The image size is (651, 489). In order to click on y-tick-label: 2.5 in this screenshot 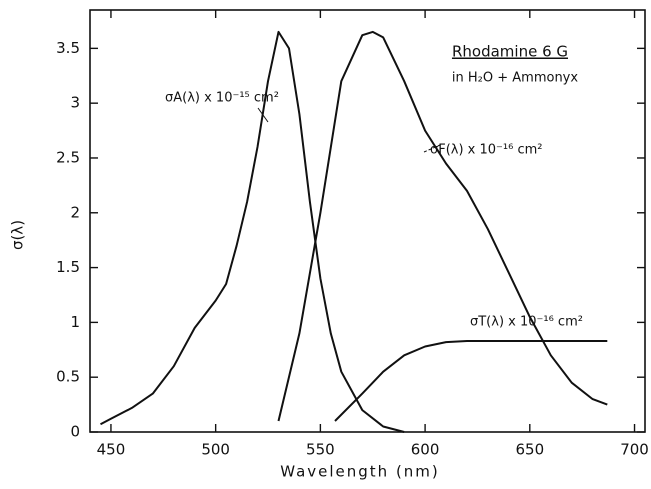, I will do `click(68, 157)`.